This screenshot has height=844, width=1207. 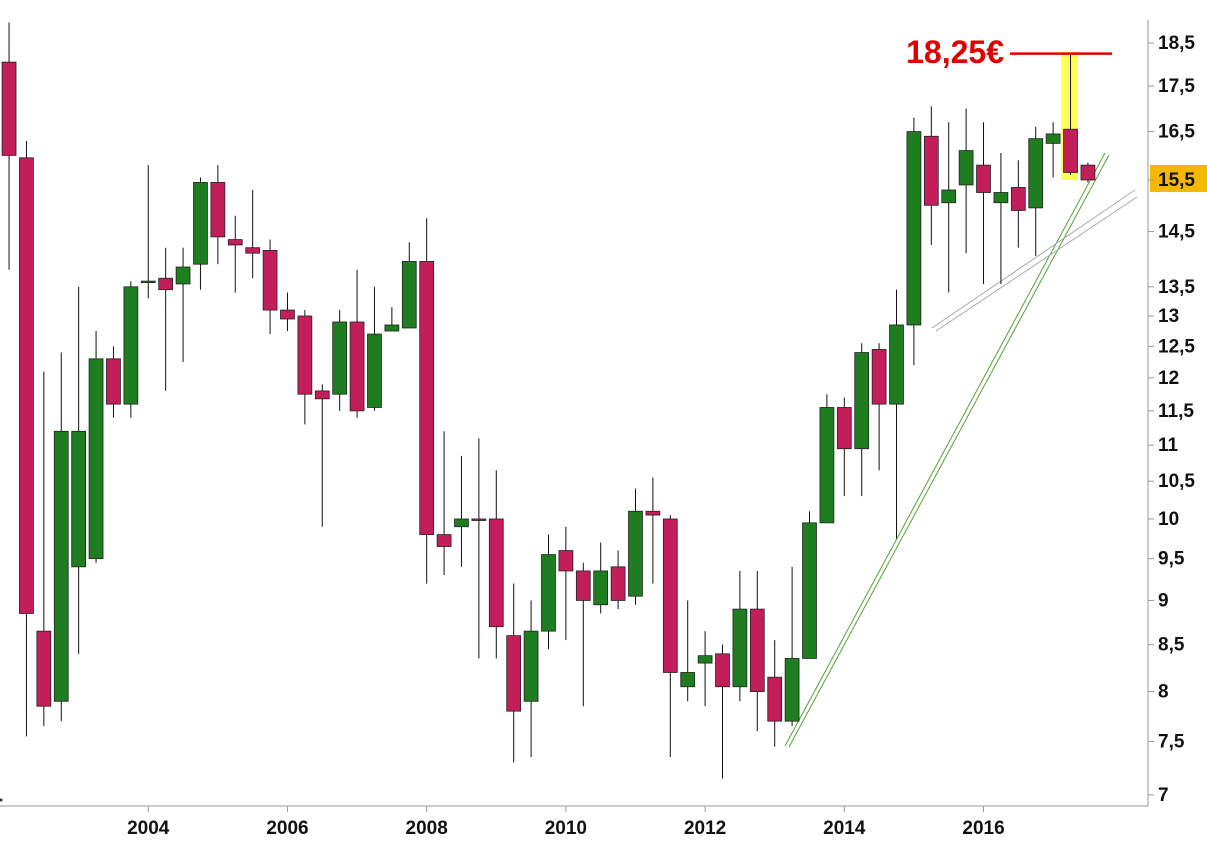 I want to click on x-tick-label: 2016, so click(x=983, y=828).